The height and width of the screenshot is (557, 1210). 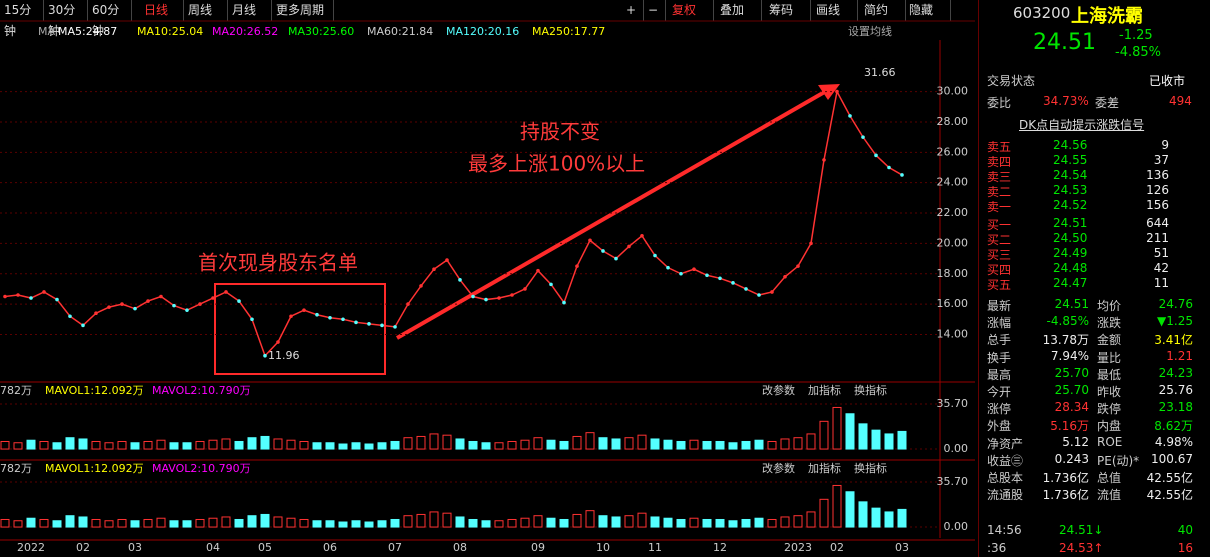 I want to click on signal-button: DK点自动提示涨跌信号, so click(x=1082, y=125).